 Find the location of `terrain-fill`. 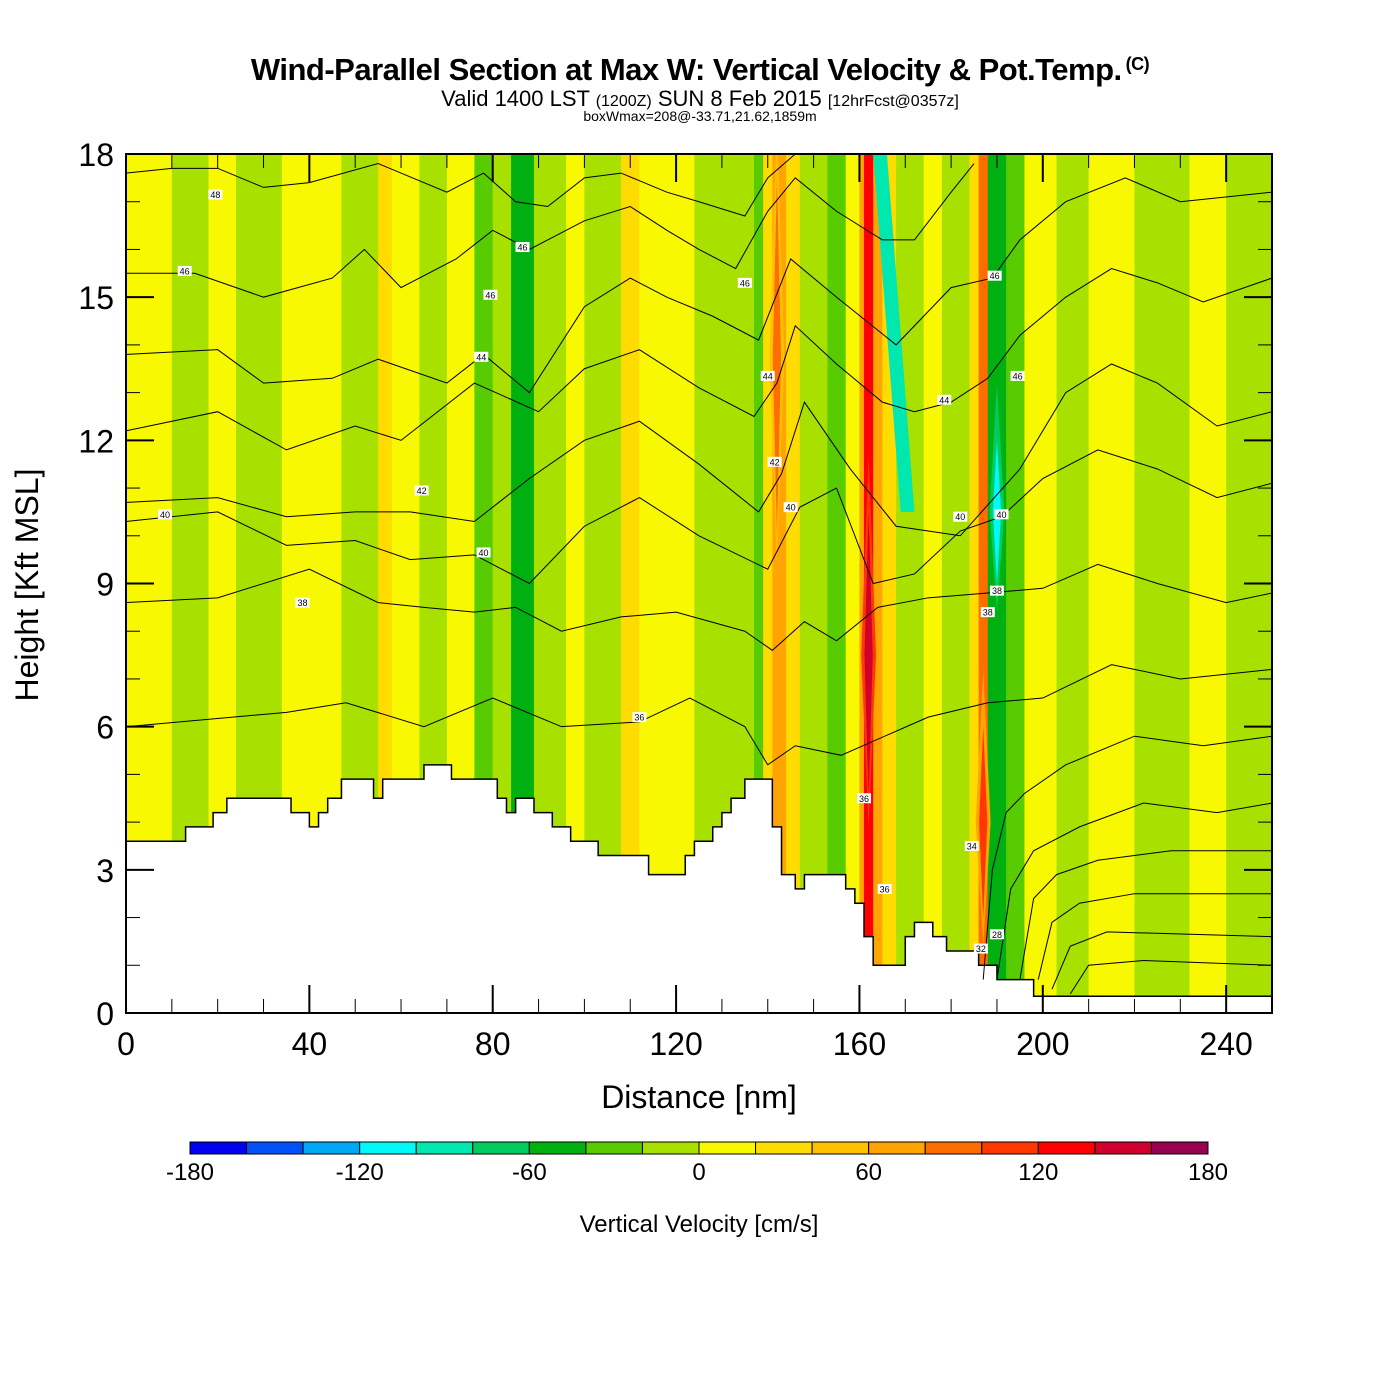

terrain-fill is located at coordinates (699, 888).